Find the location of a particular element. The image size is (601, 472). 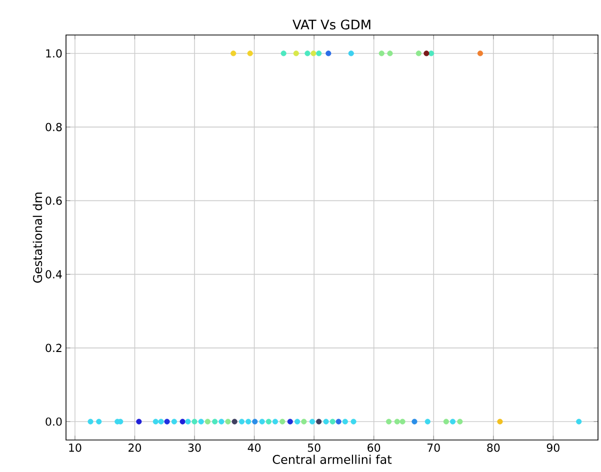

y-tick-label: 0.4 is located at coordinates (54, 274).